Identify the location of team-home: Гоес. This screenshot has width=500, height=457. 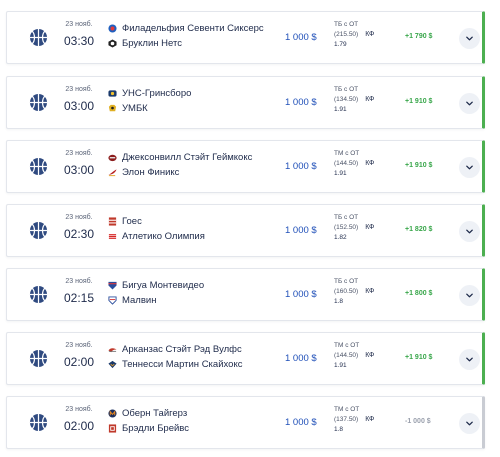
(125, 221).